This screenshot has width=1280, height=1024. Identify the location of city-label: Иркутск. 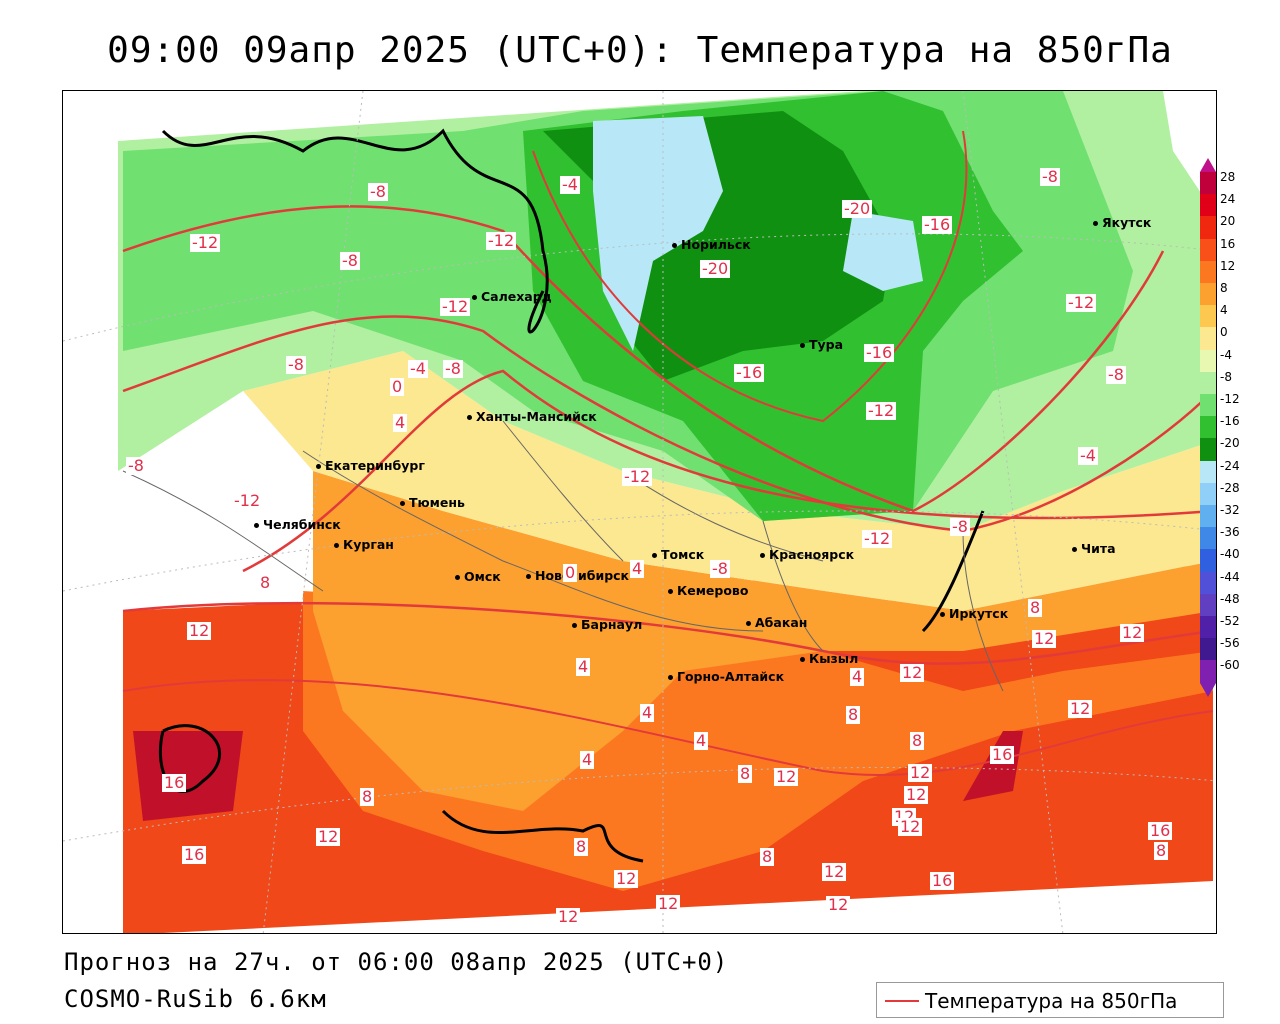
(974, 613).